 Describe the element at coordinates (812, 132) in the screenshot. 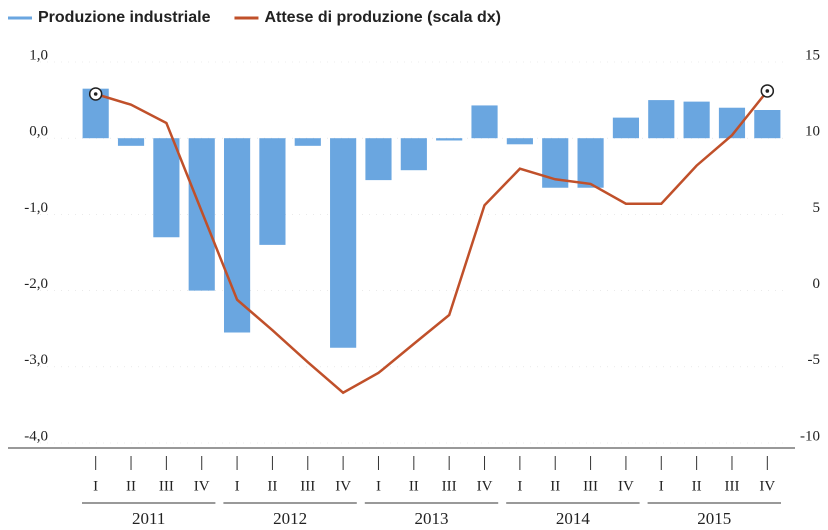

I see `y2-tick-label: 10` at that location.